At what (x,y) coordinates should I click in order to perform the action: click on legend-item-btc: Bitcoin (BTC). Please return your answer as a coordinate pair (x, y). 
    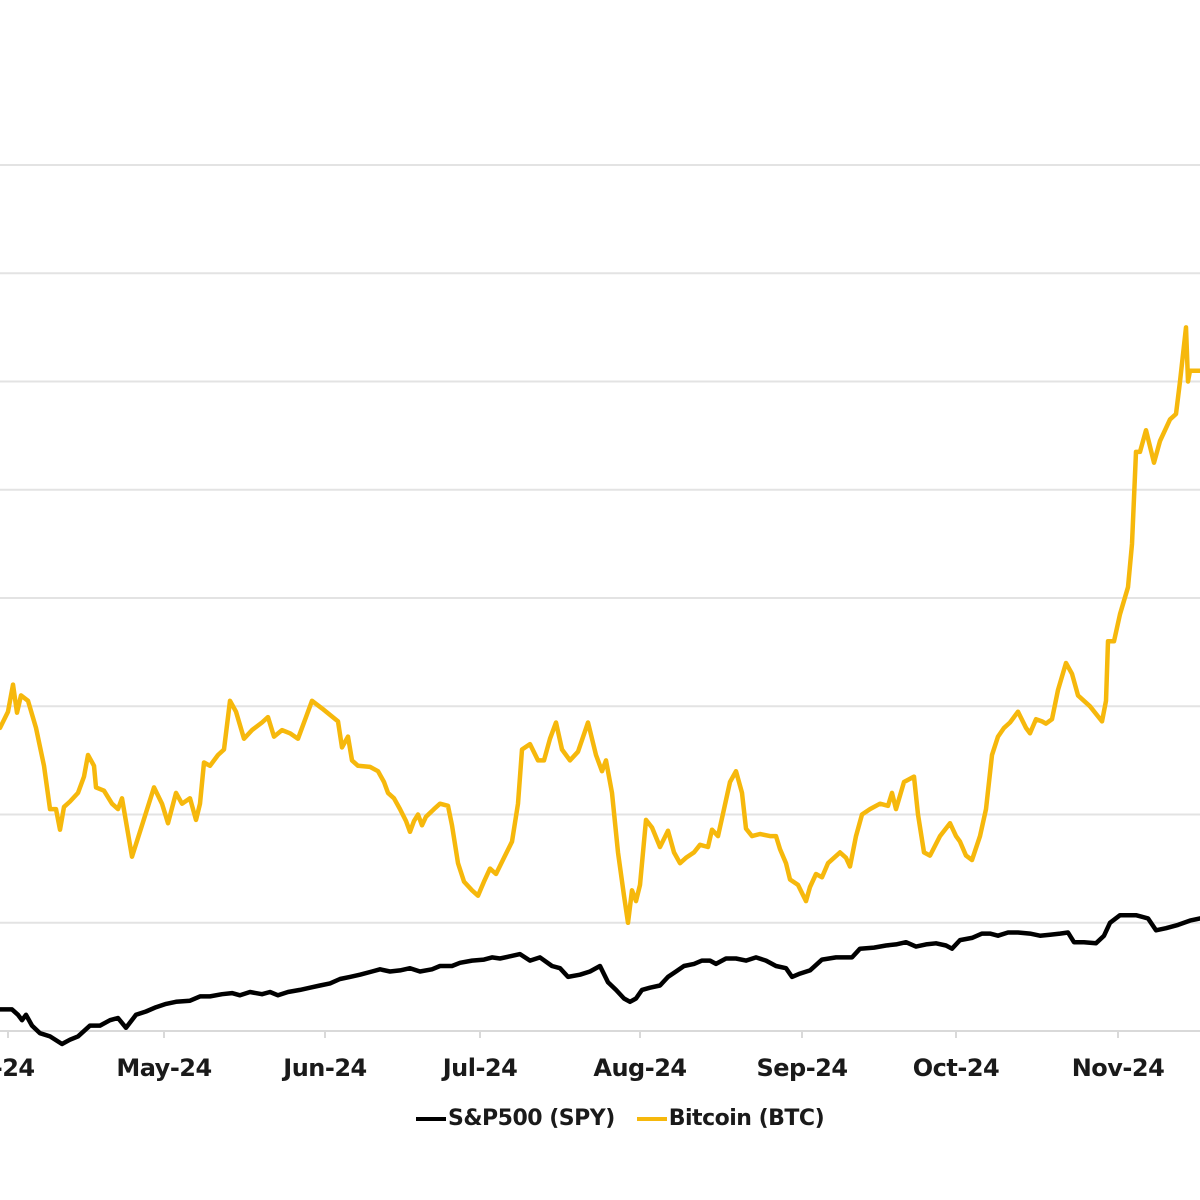
    Looking at the image, I should click on (730, 1118).